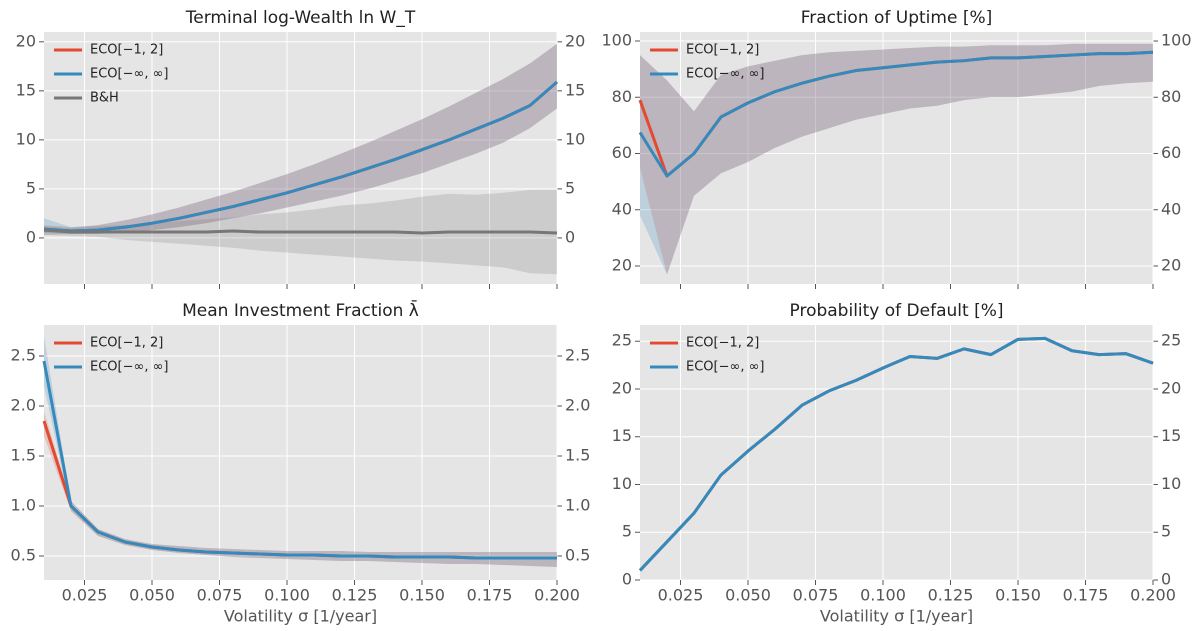 This screenshot has height=631, width=1202. I want to click on y2-tick-label: 1.5, so click(577, 455).